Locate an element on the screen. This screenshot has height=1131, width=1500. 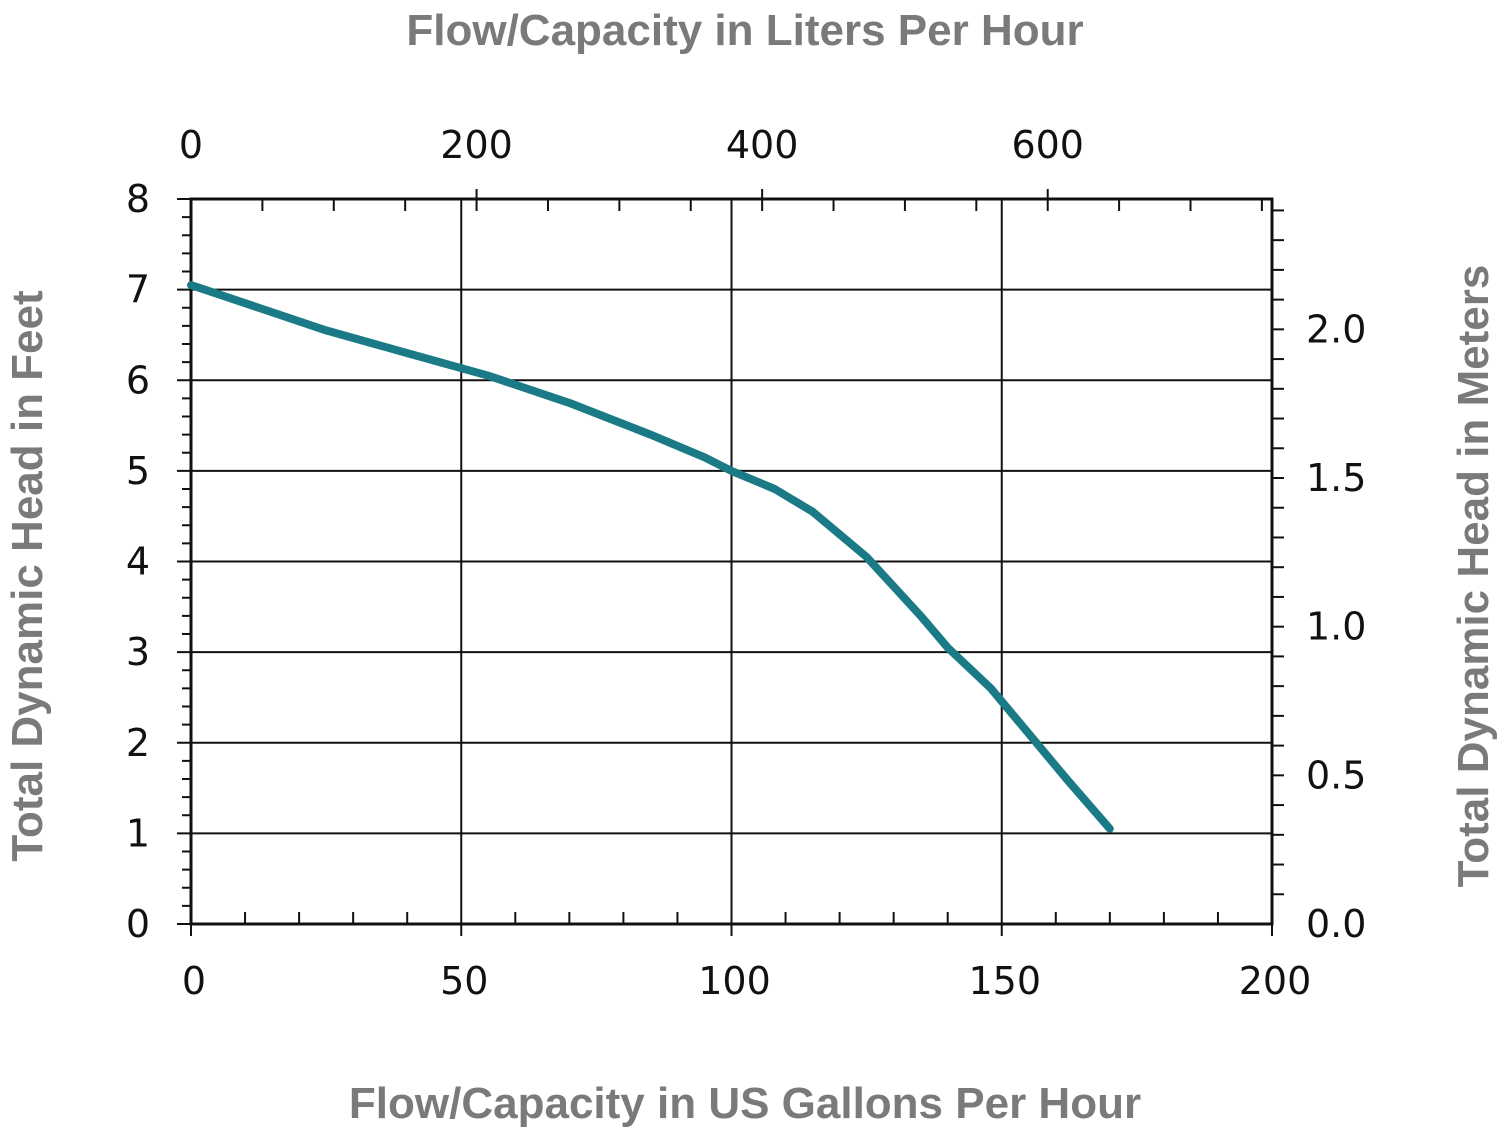
y-left-tick-label: 3 is located at coordinates (138, 652).